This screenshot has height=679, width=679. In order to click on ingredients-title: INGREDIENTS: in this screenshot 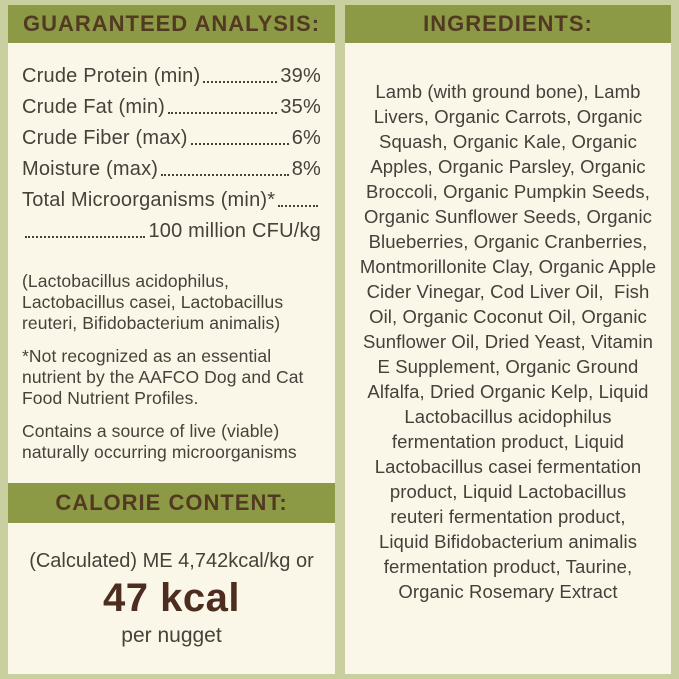, I will do `click(508, 23)`.